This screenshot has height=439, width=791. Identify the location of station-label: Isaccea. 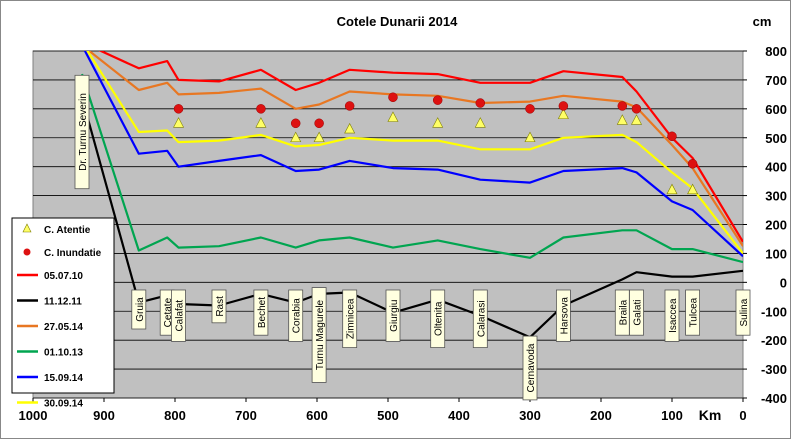
(672, 315).